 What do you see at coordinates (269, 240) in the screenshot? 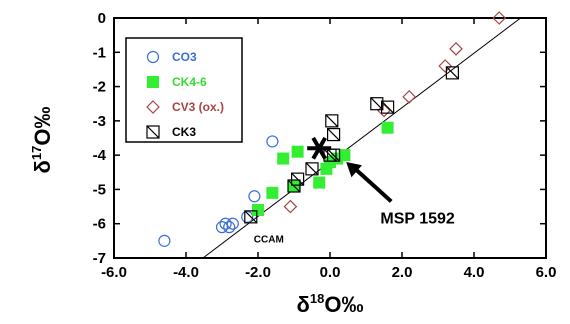
I see `ccam-label: CCAM` at bounding box center [269, 240].